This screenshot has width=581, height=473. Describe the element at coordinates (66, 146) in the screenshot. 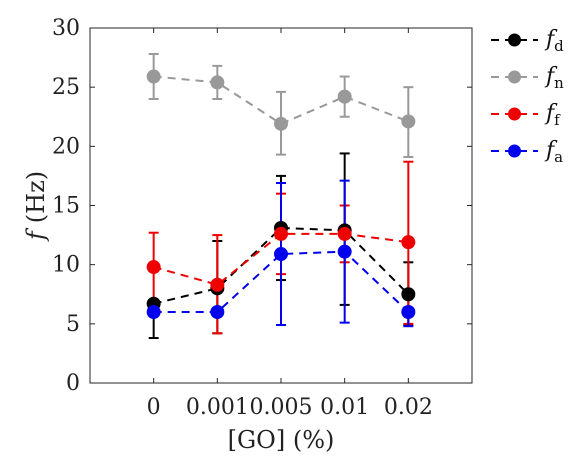

I see `y-tick-label: 20` at that location.